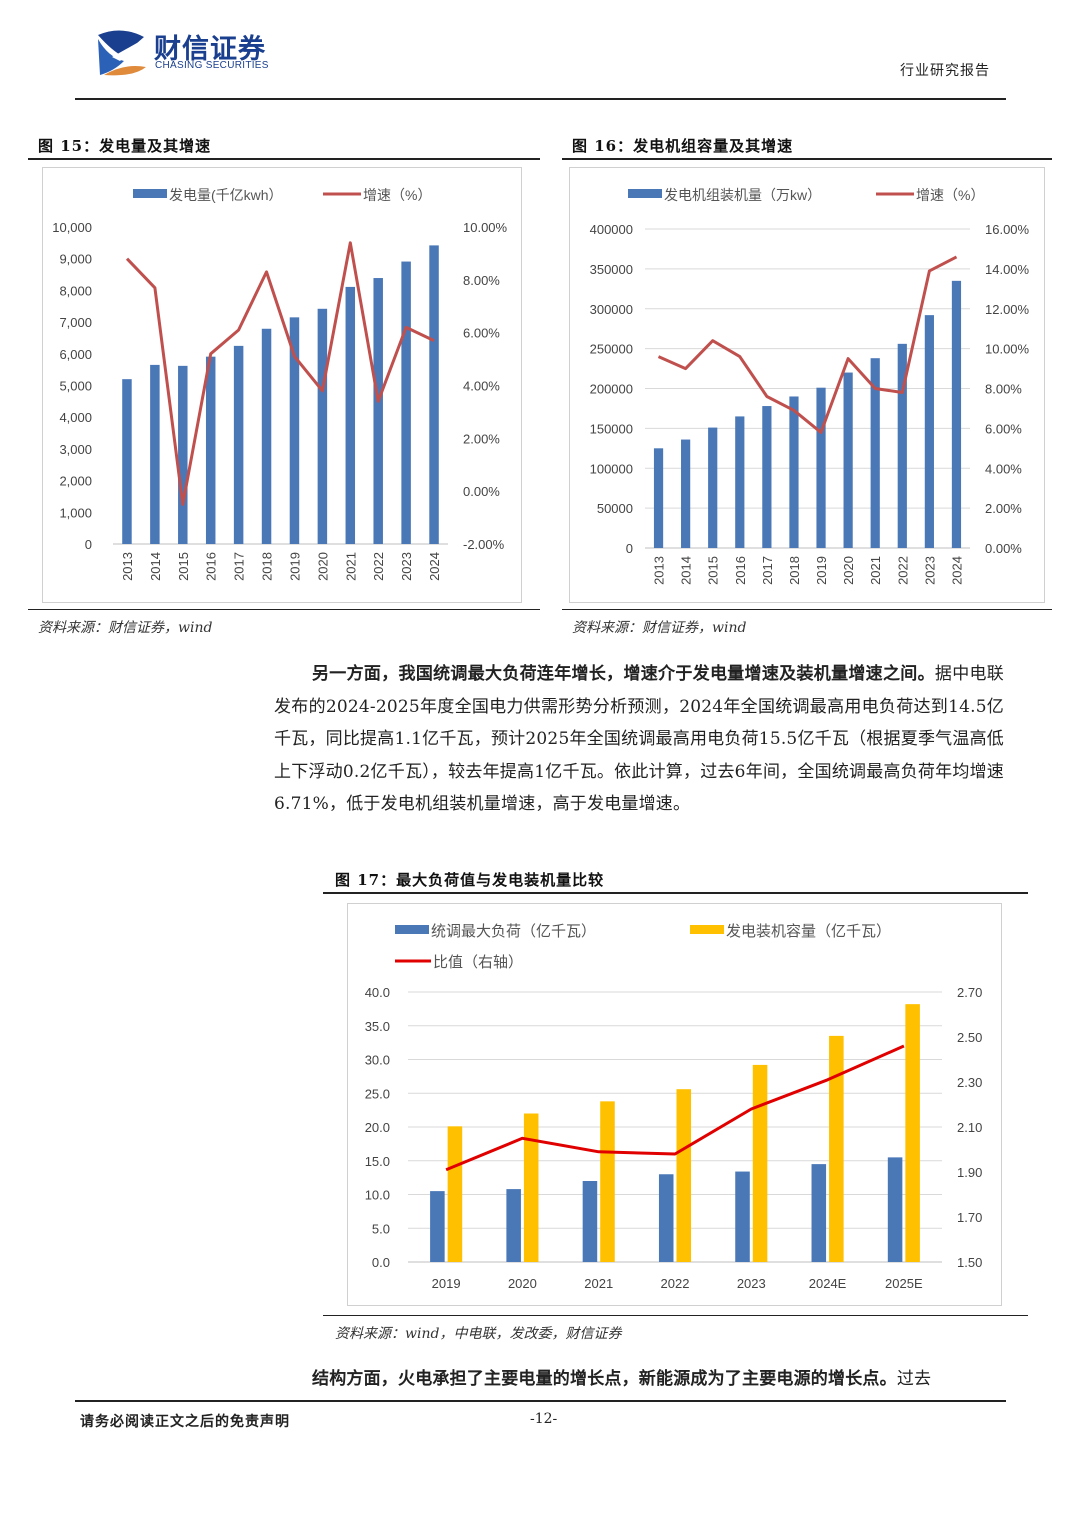  I want to click on legend-label: 比值（右轴）, so click(478, 962).